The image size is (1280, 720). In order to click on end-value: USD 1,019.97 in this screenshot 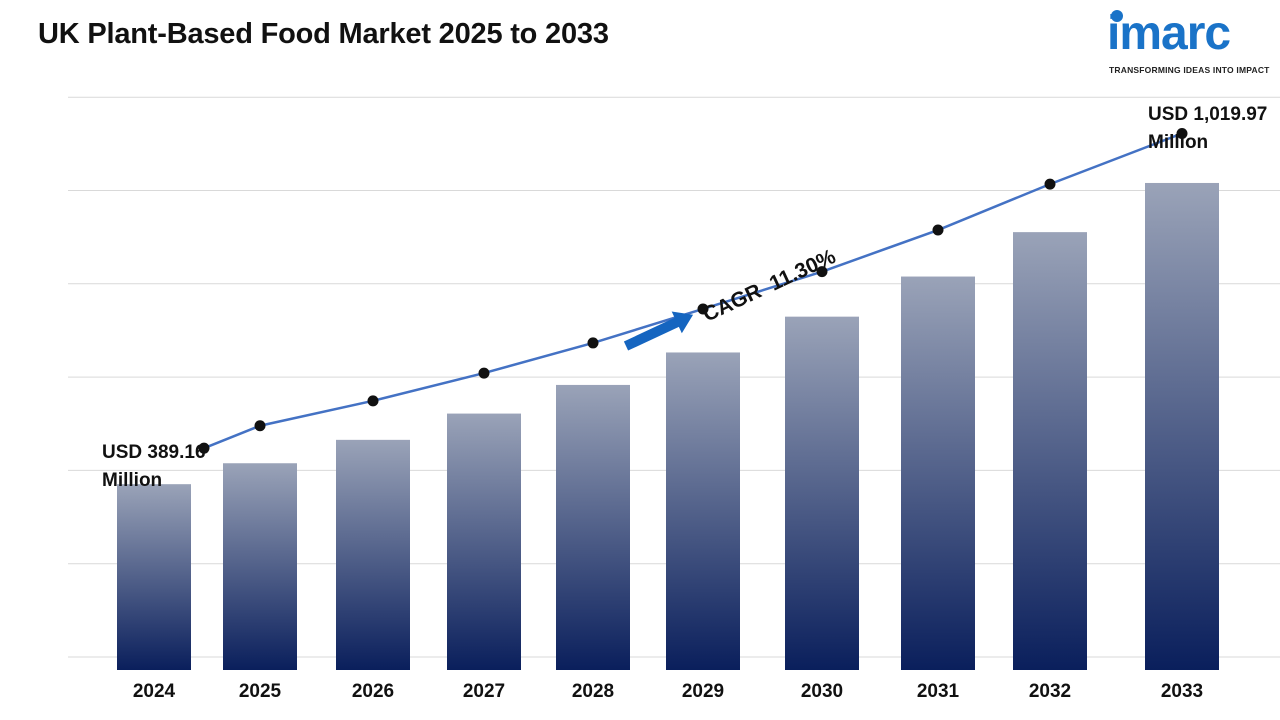, I will do `click(1208, 114)`.